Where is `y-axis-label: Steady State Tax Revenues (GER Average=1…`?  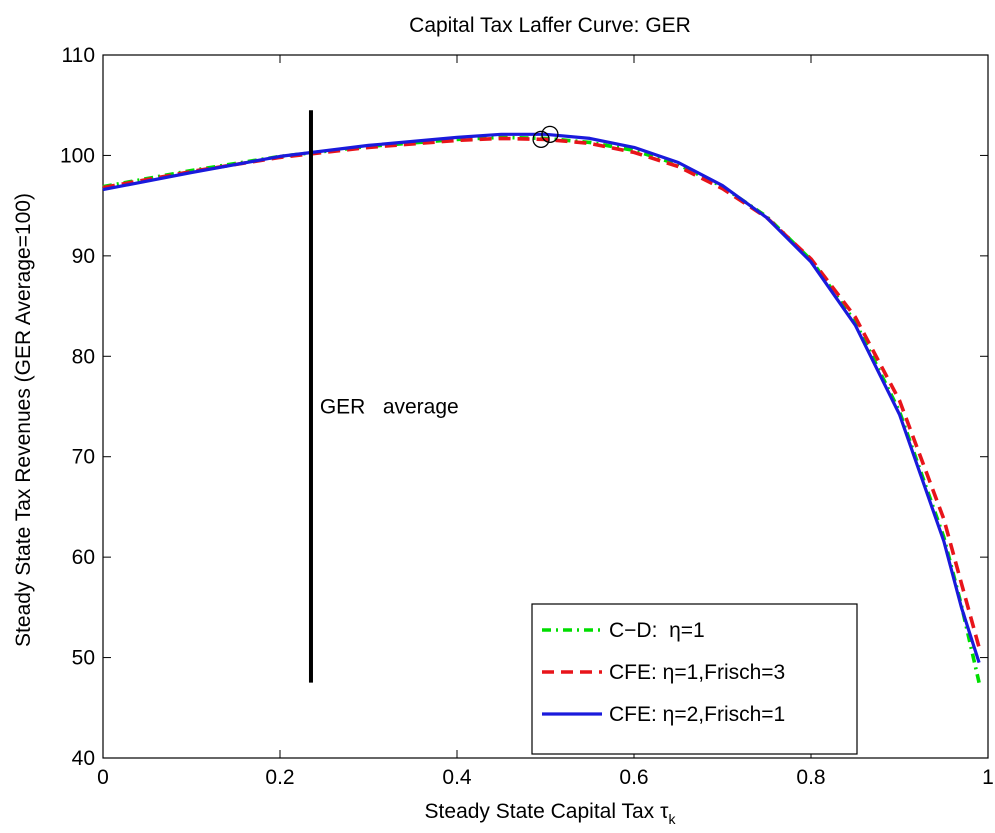
y-axis-label: Steady State Tax Revenues (GER Average=1… is located at coordinates (23, 420).